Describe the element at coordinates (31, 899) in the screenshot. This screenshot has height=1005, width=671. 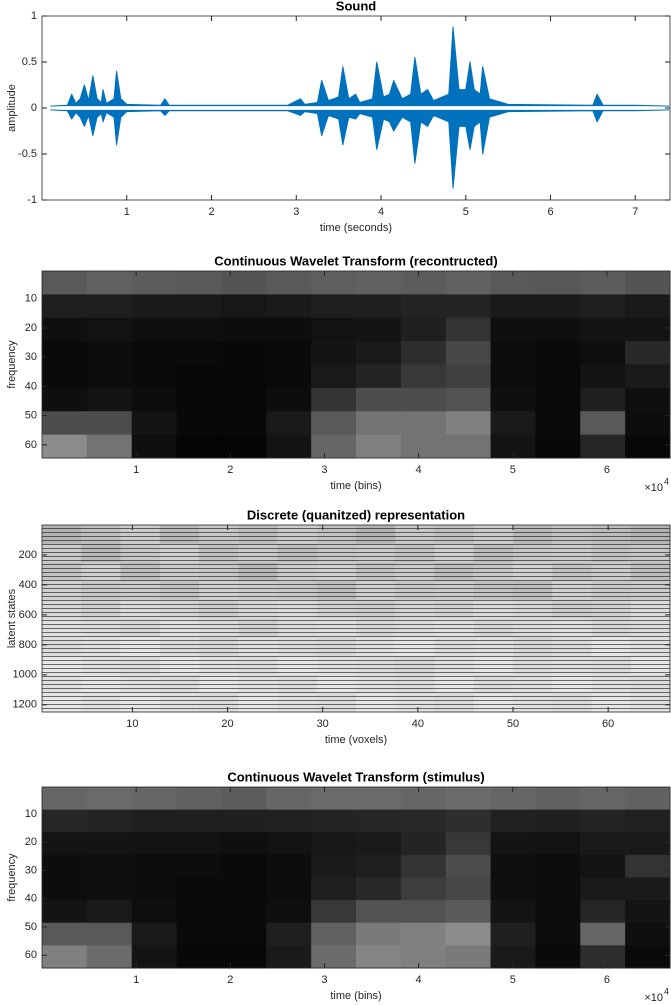
I see `y-tick-label: 40` at that location.